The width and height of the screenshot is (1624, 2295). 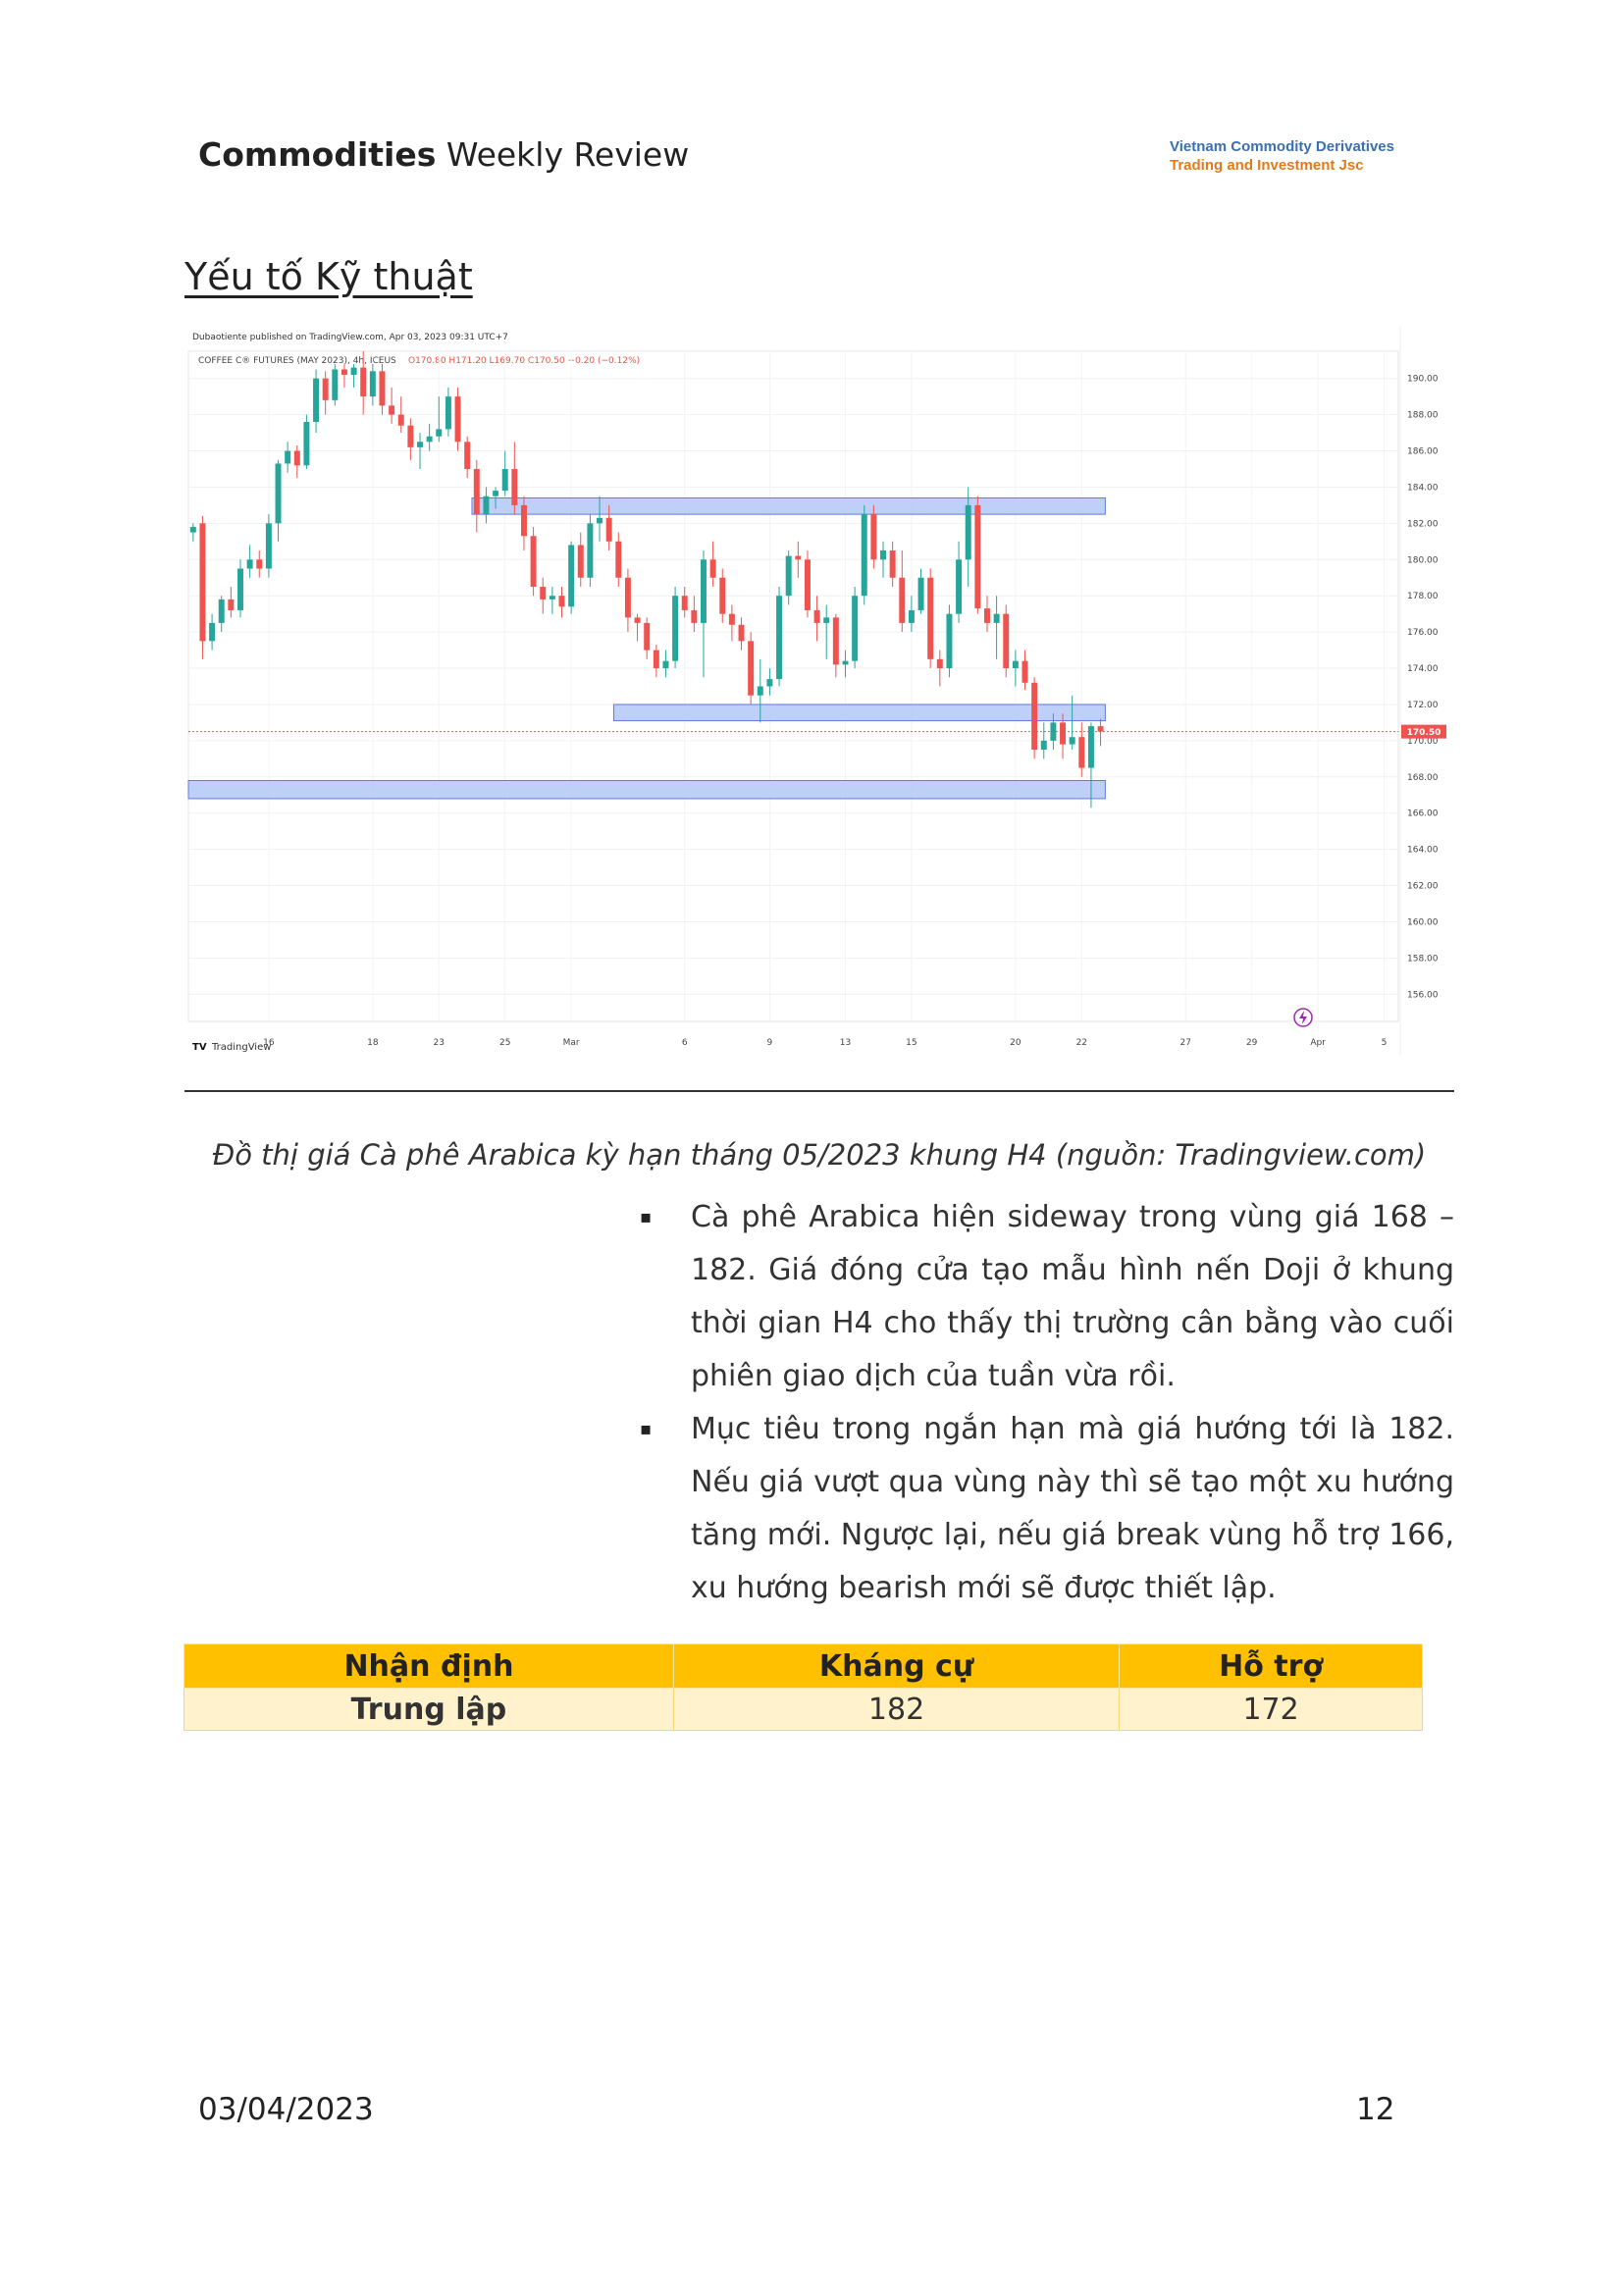 What do you see at coordinates (1423, 416) in the screenshot?
I see `y-tick-label: 188.00` at bounding box center [1423, 416].